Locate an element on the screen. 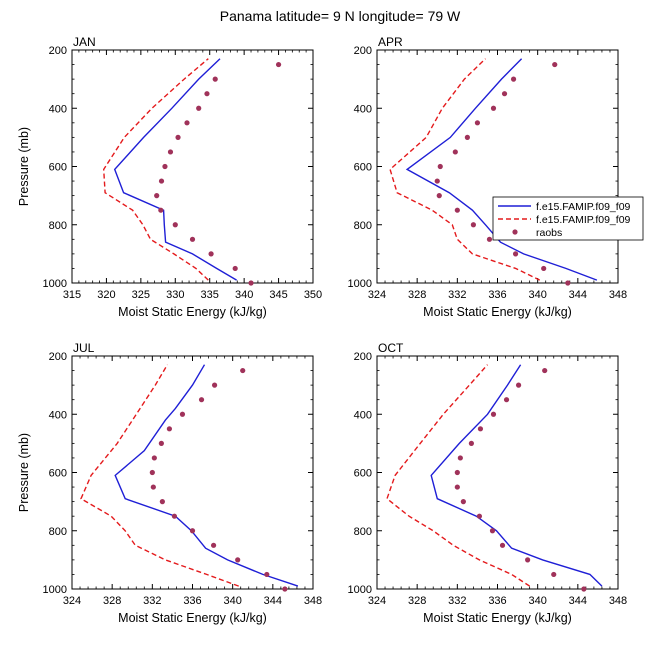 Image resolution: width=648 pixels, height=648 pixels. x-tick-label: 324 is located at coordinates (377, 295).